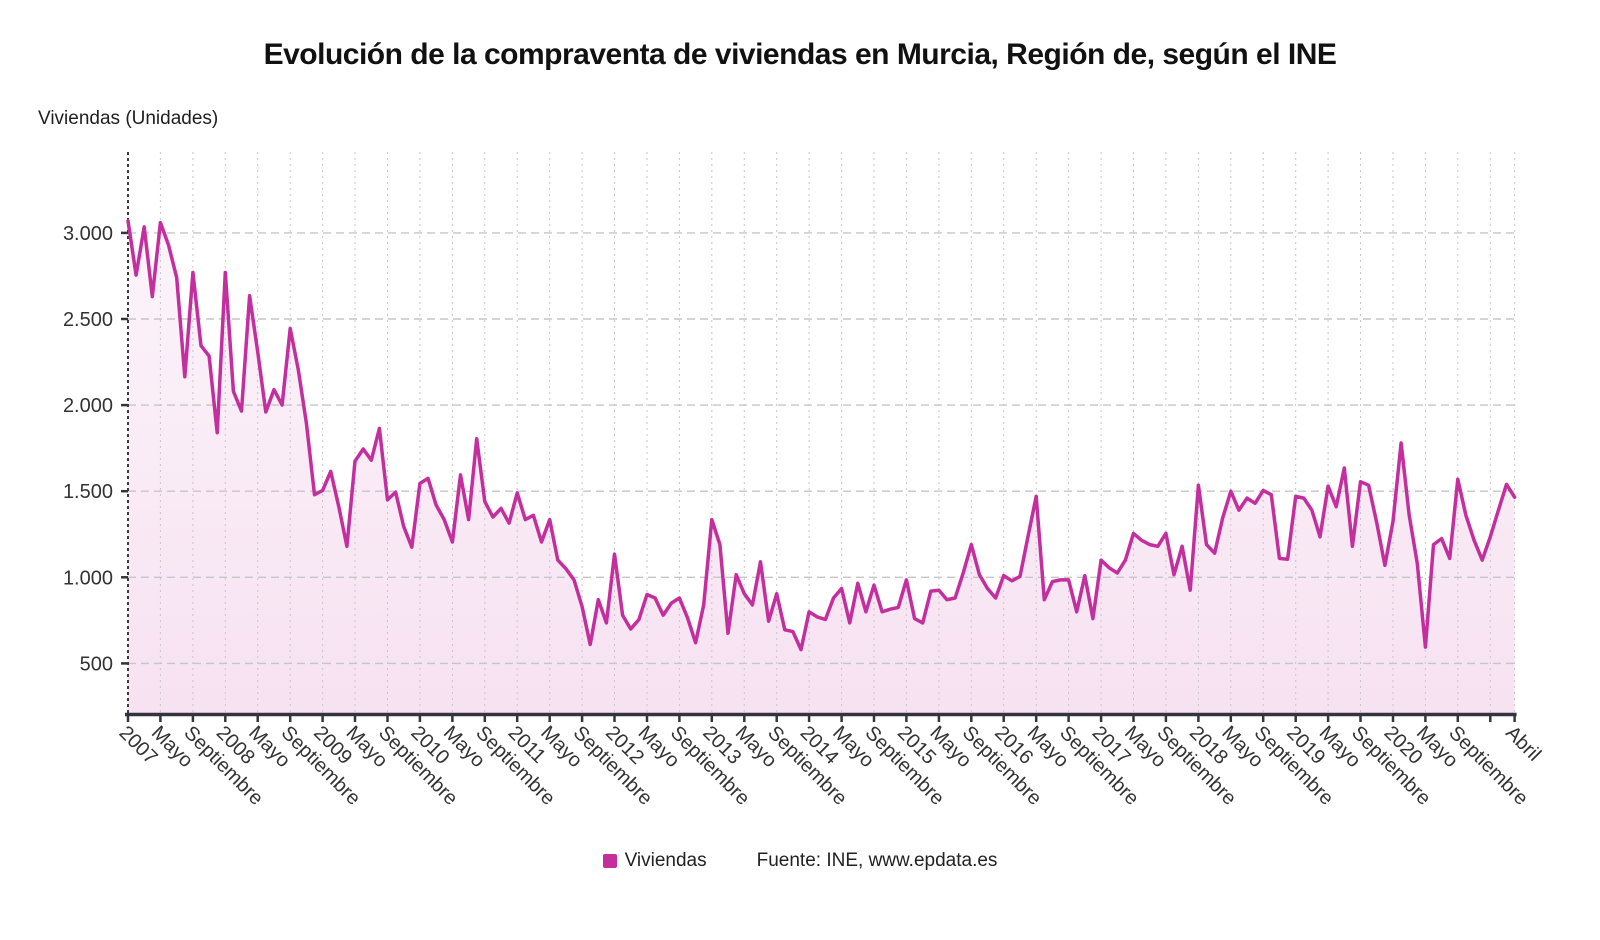 This screenshot has height=940, width=1600. I want to click on chart-footer: Viviendas Fuente: INE, www.epdata.es, so click(800, 861).